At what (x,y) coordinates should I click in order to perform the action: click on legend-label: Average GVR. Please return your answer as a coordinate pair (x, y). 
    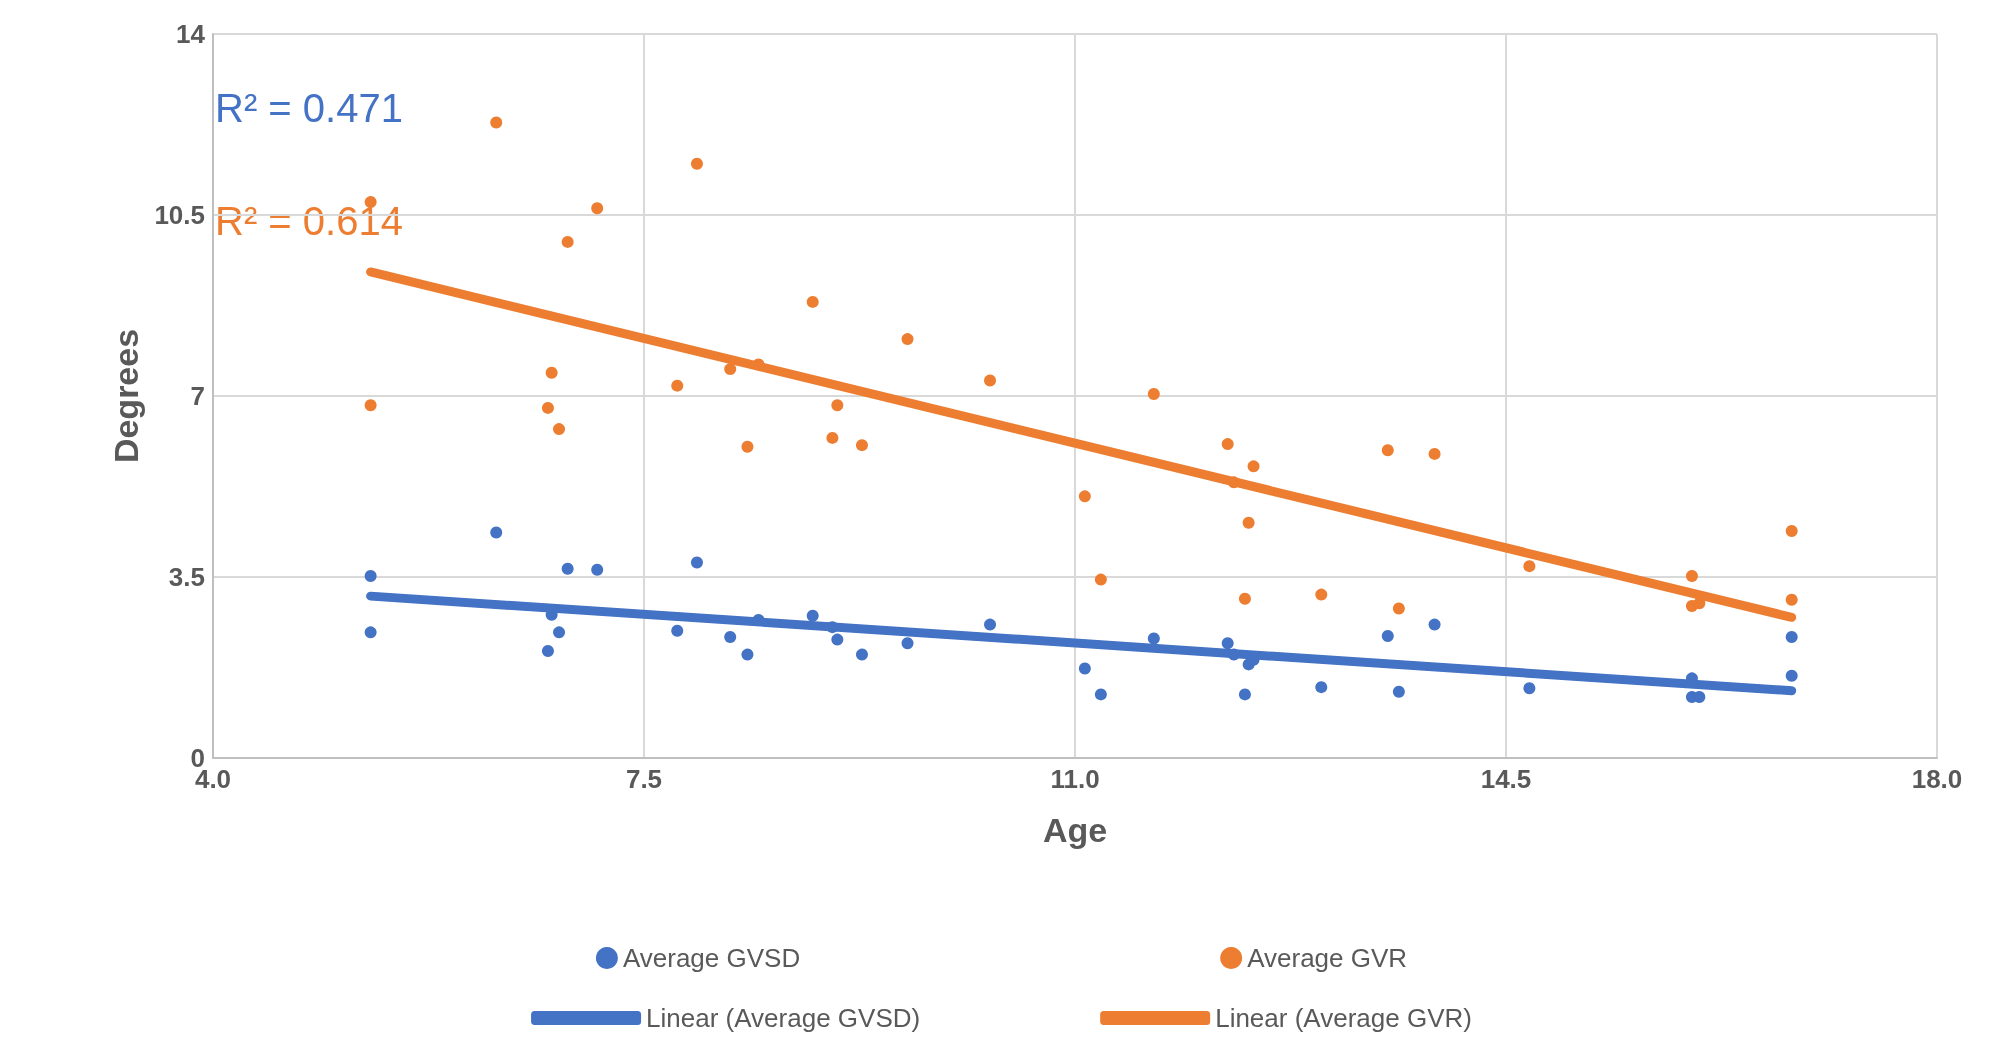
    Looking at the image, I should click on (1327, 958).